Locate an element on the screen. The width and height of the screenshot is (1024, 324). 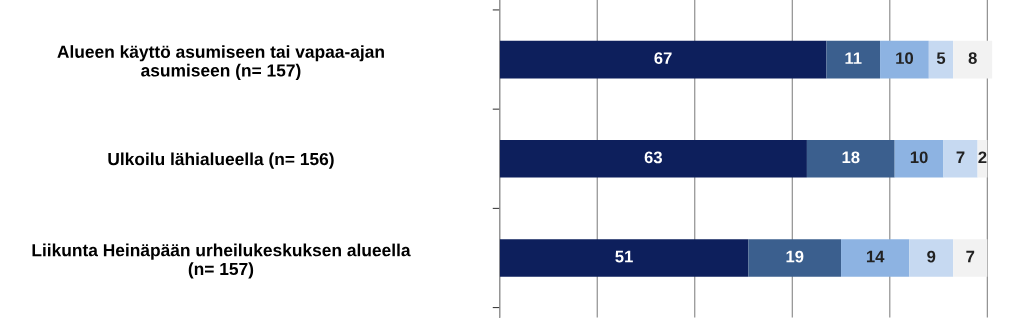
data-label: 19 is located at coordinates (795, 256).